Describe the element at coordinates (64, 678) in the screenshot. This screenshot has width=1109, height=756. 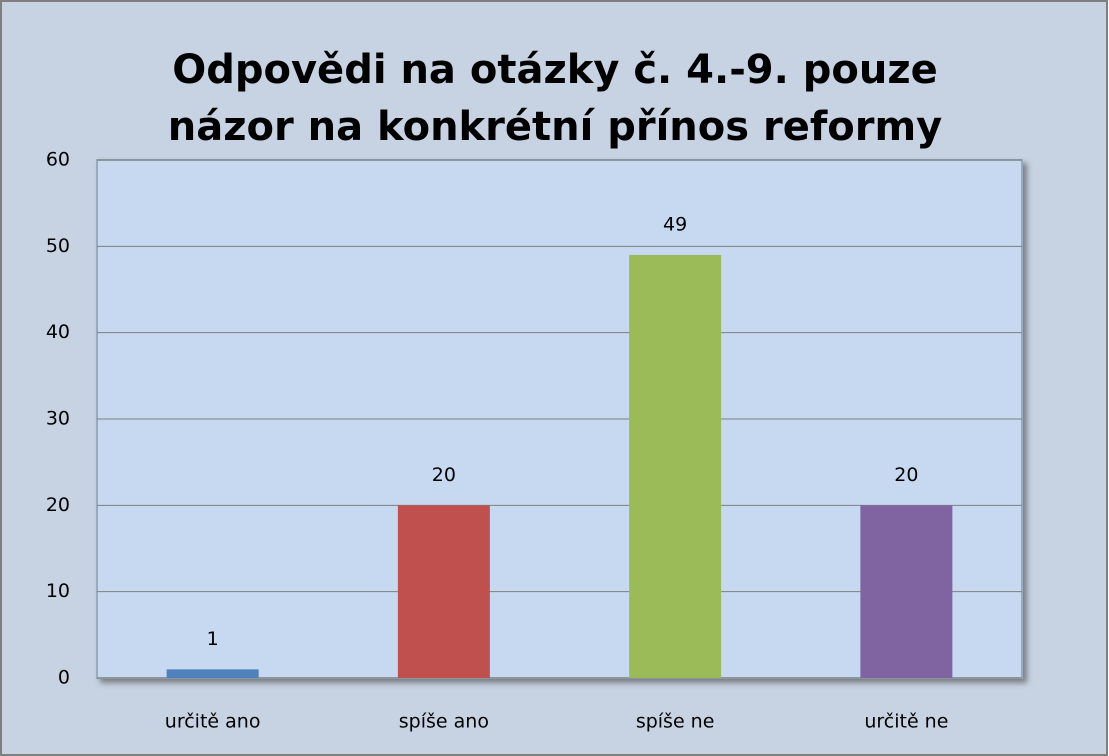
I see `y-tick-label: 0` at that location.